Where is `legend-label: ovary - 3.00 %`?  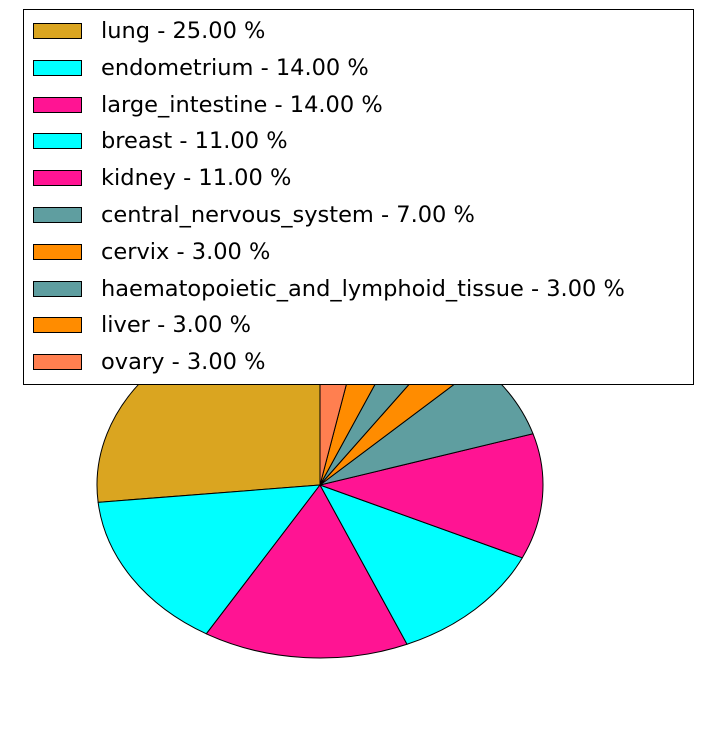 legend-label: ovary - 3.00 % is located at coordinates (183, 362).